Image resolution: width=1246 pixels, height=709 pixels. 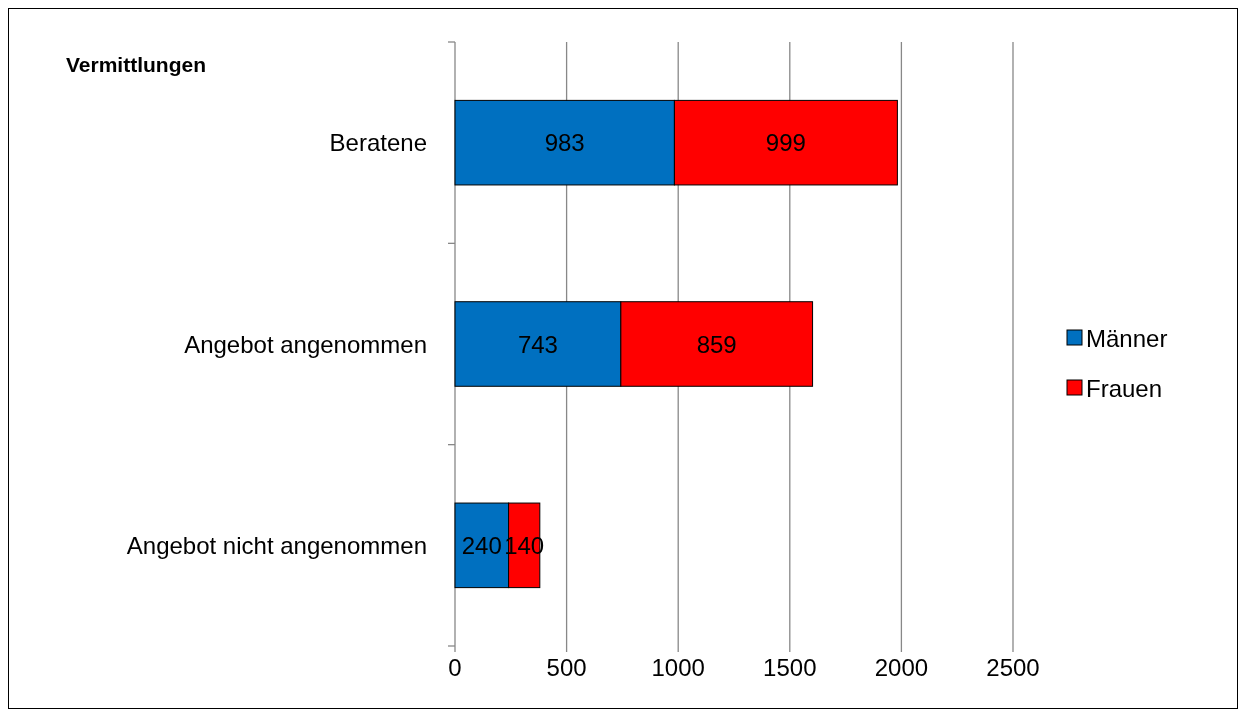 What do you see at coordinates (1127, 338) in the screenshot?
I see `legend-label: Männer` at bounding box center [1127, 338].